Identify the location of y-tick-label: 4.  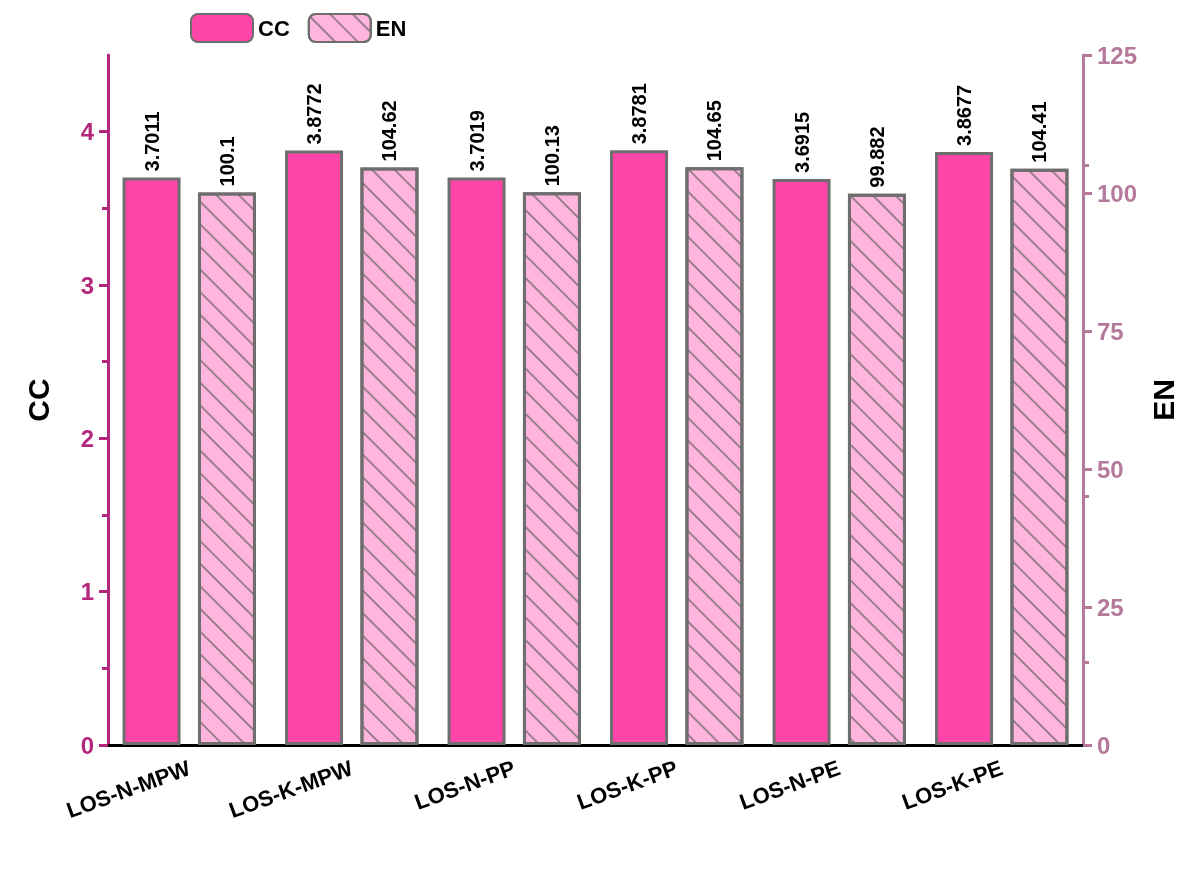
(87, 132).